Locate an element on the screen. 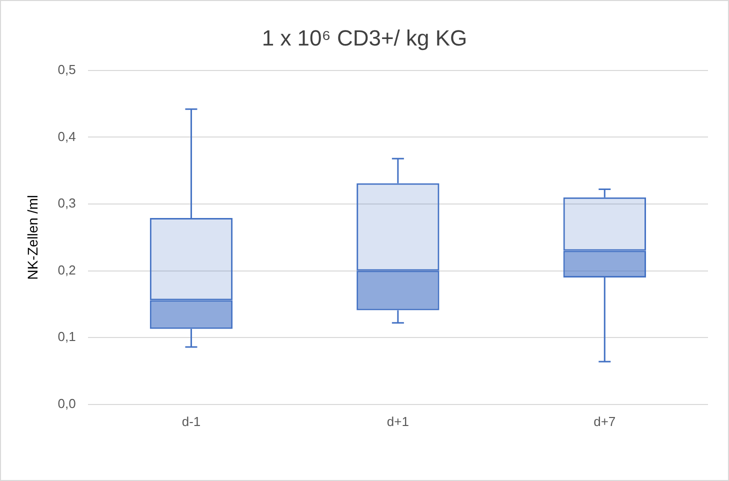  x-tick-label: d+7 is located at coordinates (605, 421).